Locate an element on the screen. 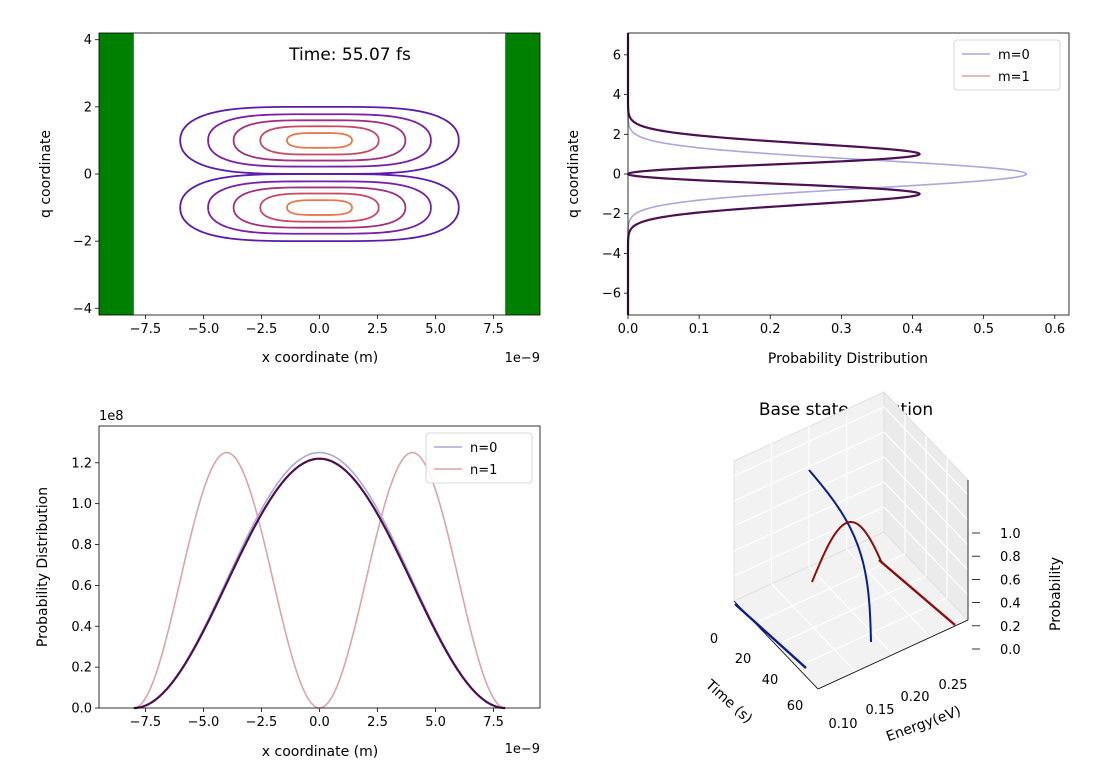 The height and width of the screenshot is (777, 1113). y-tick-label: 0.2 is located at coordinates (81, 668).